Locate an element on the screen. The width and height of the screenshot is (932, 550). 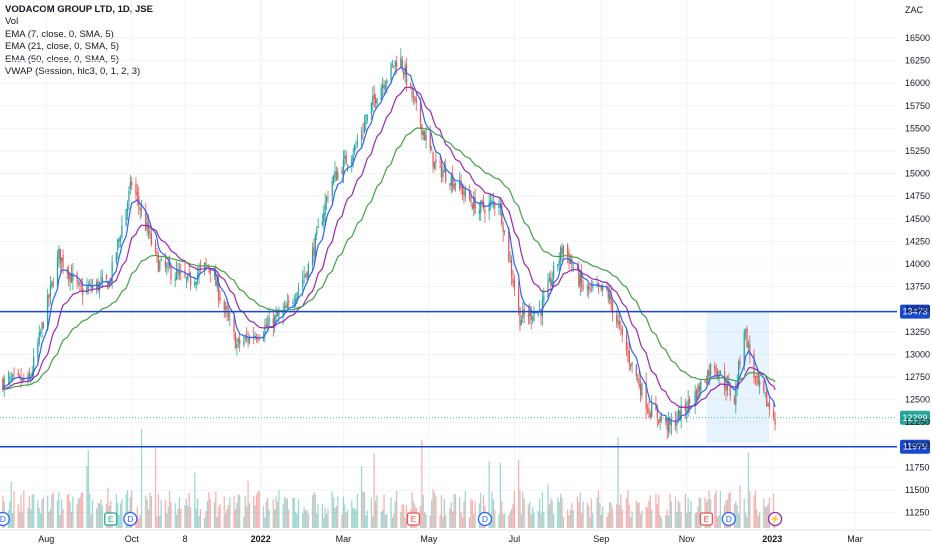
price-tick-label: 13250 is located at coordinates (917, 332).